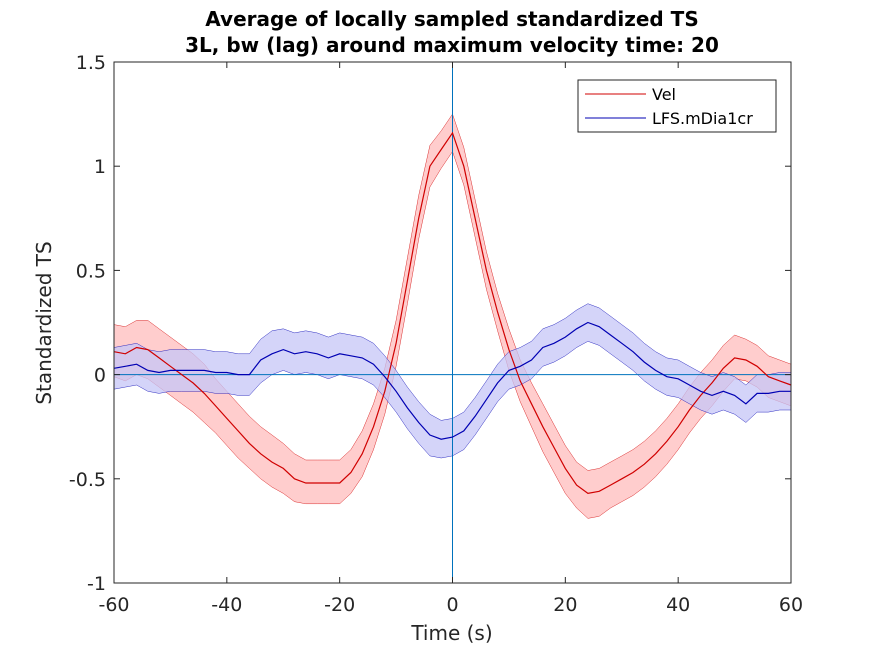  Describe the element at coordinates (452, 380) in the screenshot. I see `series-line-lfs-mdia1cr` at that location.